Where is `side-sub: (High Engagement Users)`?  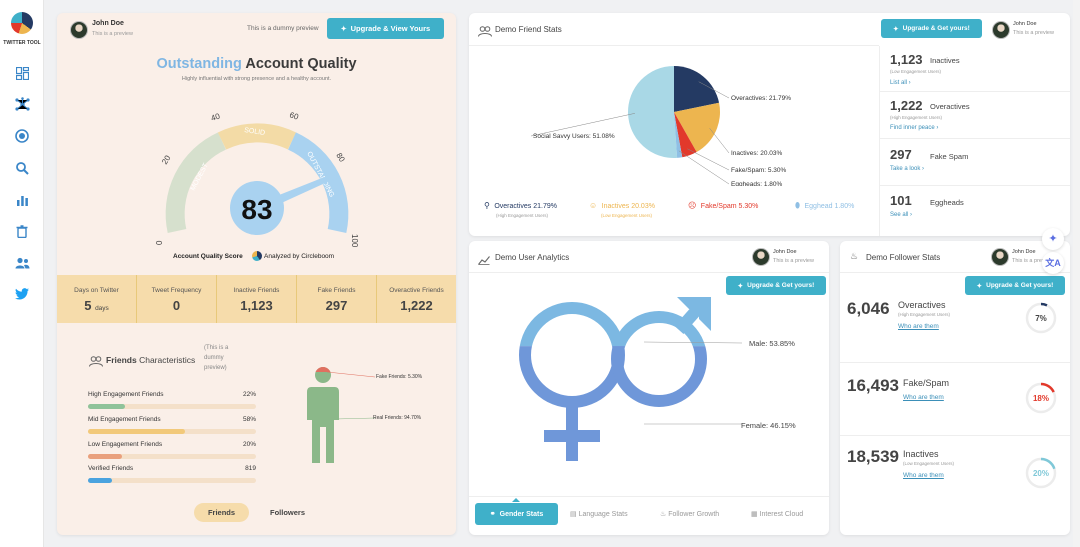
side-sub: (High Engagement Users) is located at coordinates (916, 117).